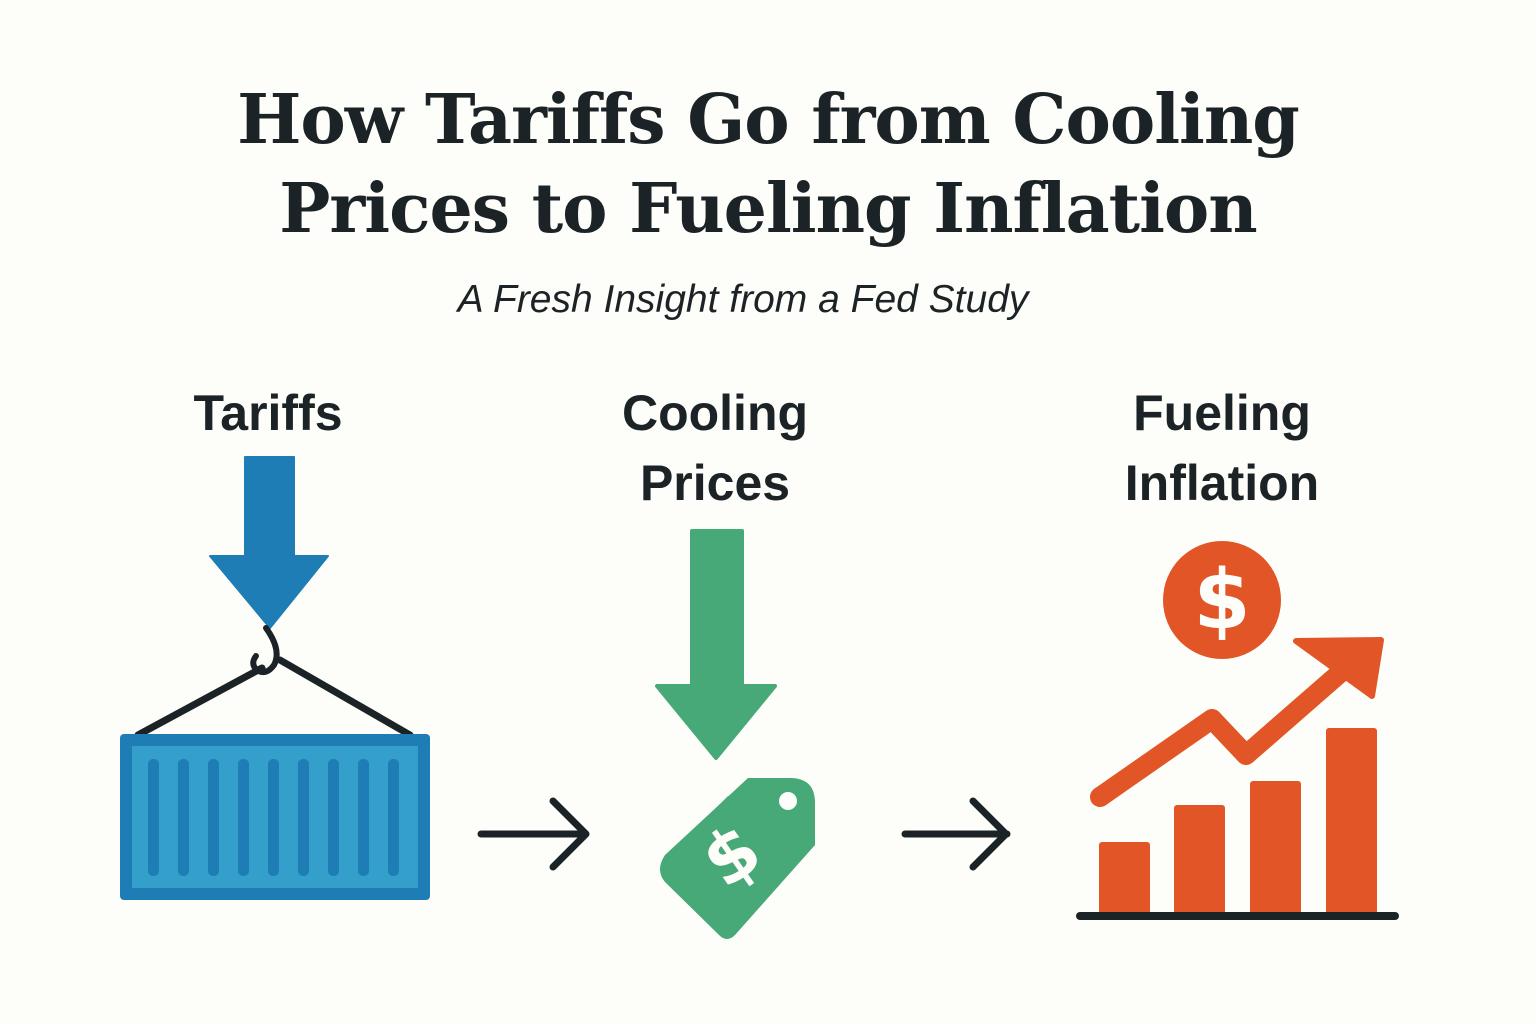 Image resolution: width=1536 pixels, height=1024 pixels. What do you see at coordinates (1220, 735) in the screenshot?
I see `trend-arrow-icon` at bounding box center [1220, 735].